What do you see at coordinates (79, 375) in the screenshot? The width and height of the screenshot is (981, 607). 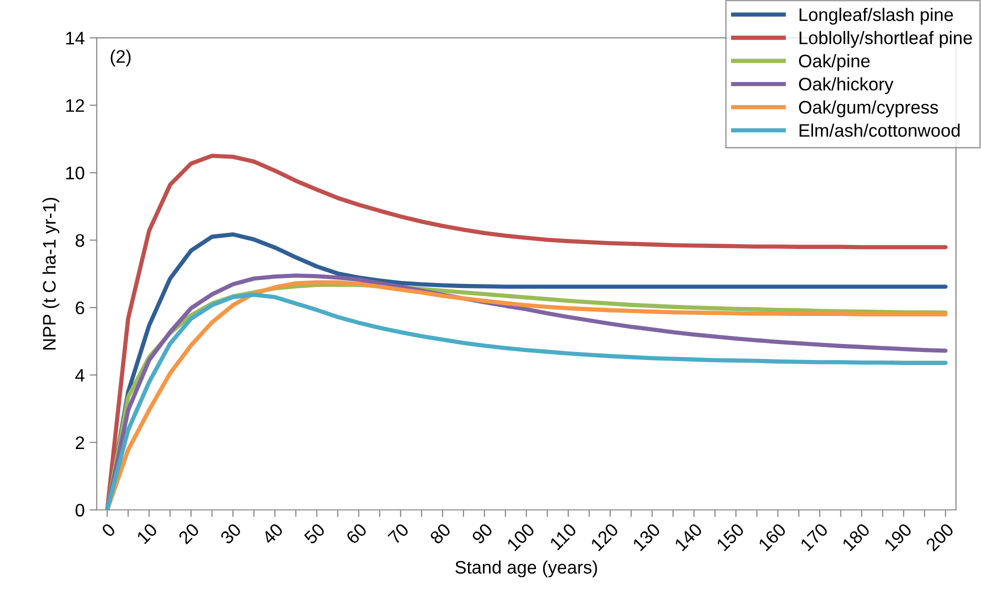 I see `y-tick-label: 4` at bounding box center [79, 375].